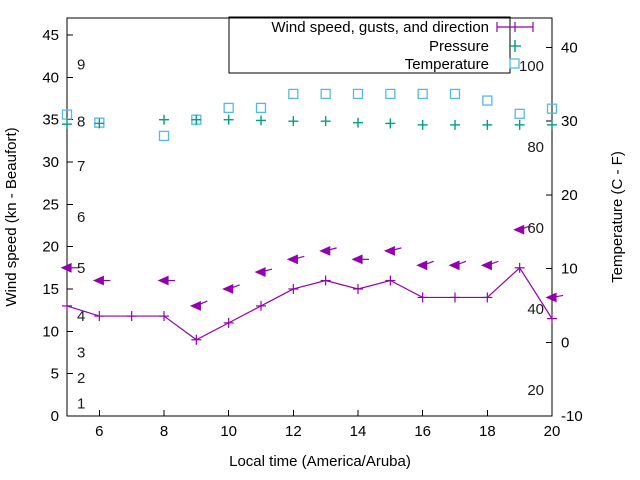  Describe the element at coordinates (81, 352) in the screenshot. I see `beaufort-label: 3` at that location.